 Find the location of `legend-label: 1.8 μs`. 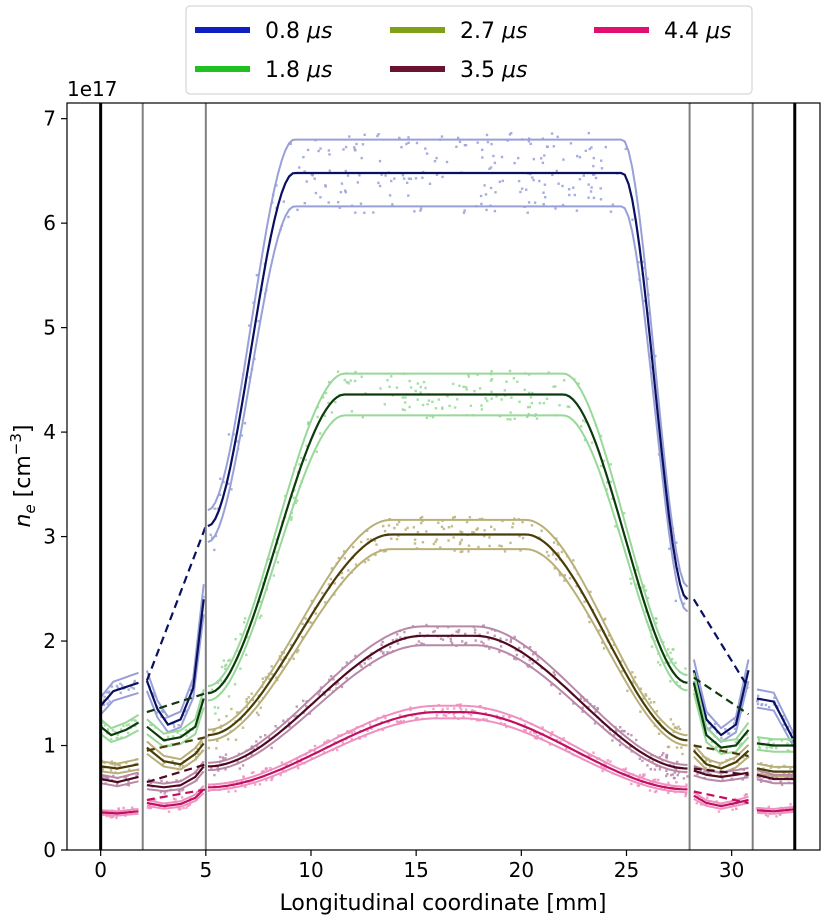

legend-label: 1.8 μs is located at coordinates (298, 70).